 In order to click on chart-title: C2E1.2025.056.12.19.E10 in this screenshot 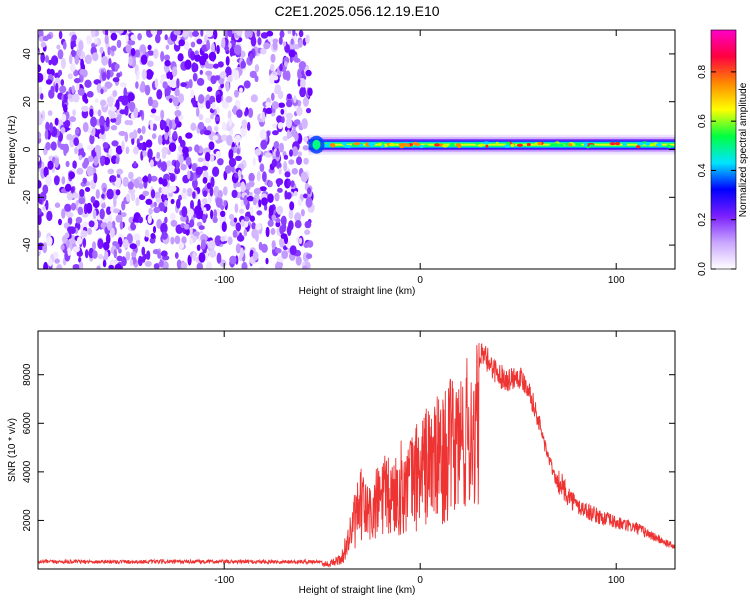, I will do `click(356, 11)`.